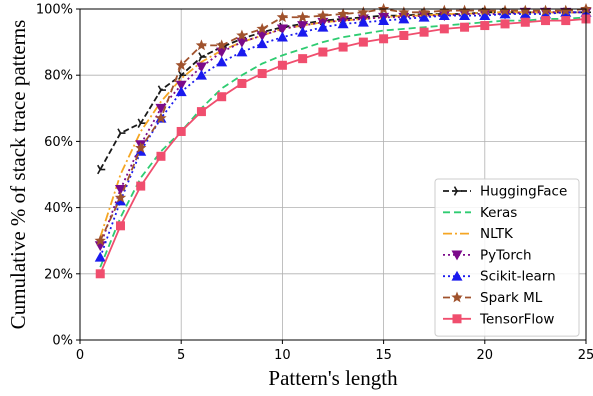 This screenshot has height=396, width=593. I want to click on y-axis-title: Cumulative % of stack trace patterns, so click(18, 175).